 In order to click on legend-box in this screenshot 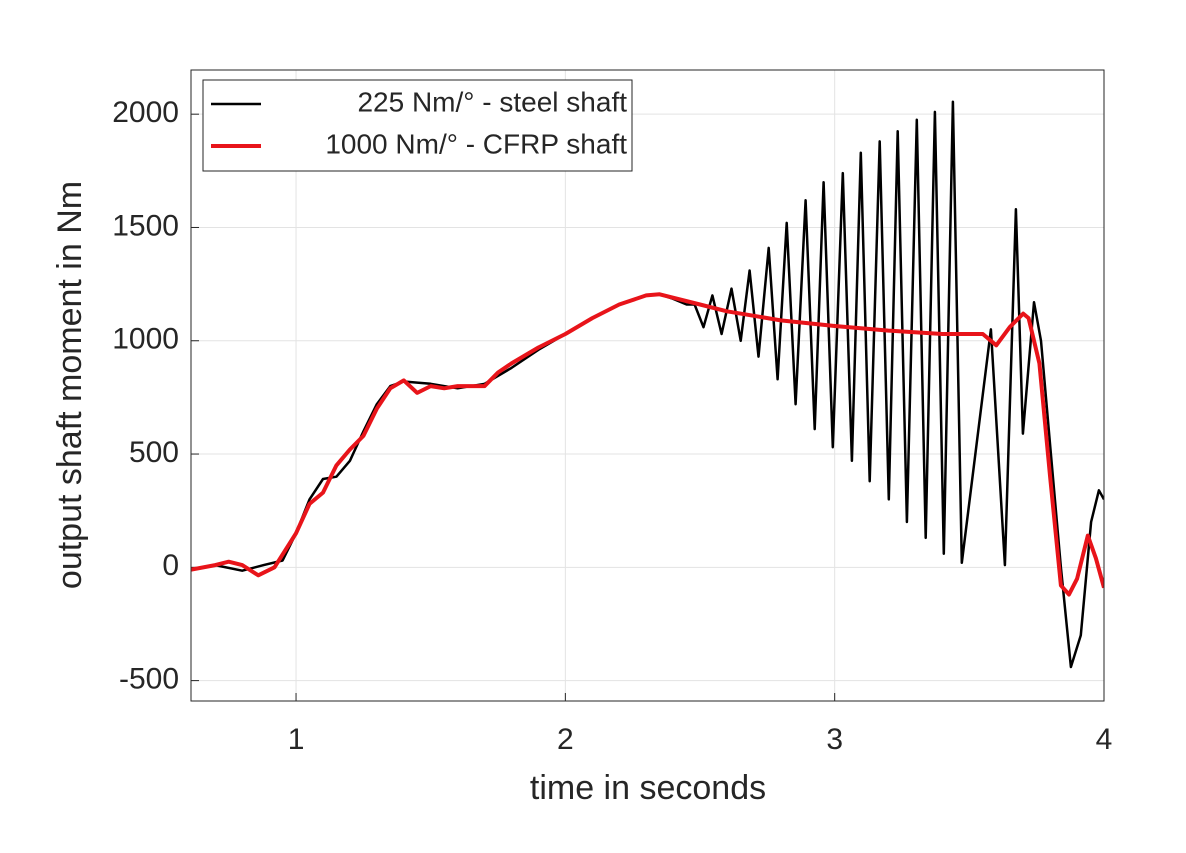, I will do `click(417, 125)`.